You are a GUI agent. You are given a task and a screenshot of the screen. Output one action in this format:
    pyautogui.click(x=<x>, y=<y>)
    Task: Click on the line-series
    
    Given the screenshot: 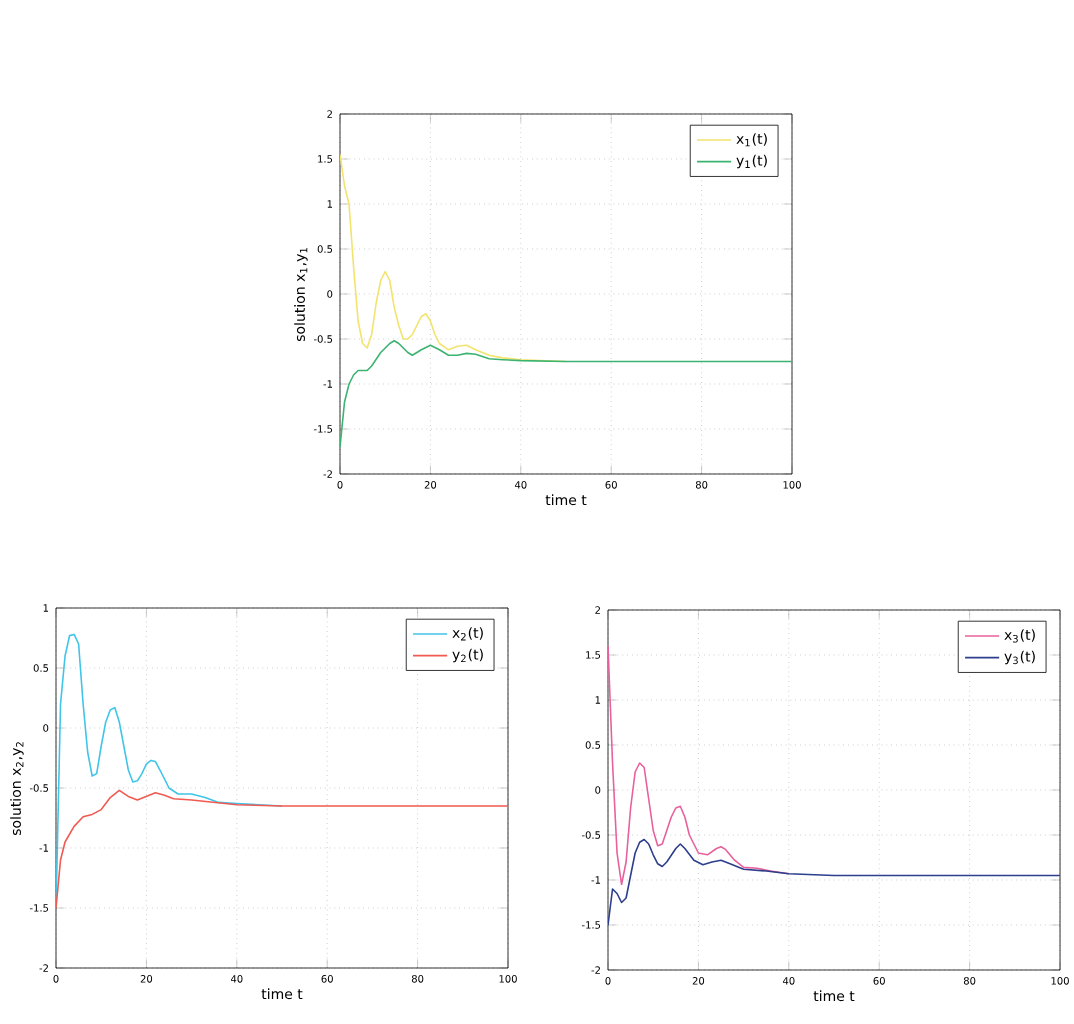 What is the action you would take?
    pyautogui.click(x=453, y=258)
    